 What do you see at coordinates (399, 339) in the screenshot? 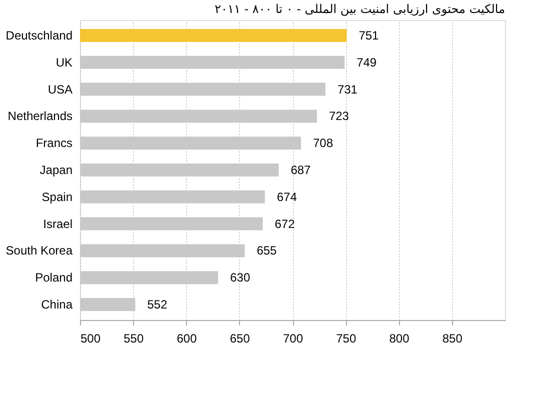
I see `x-tick-label: 800` at bounding box center [399, 339].